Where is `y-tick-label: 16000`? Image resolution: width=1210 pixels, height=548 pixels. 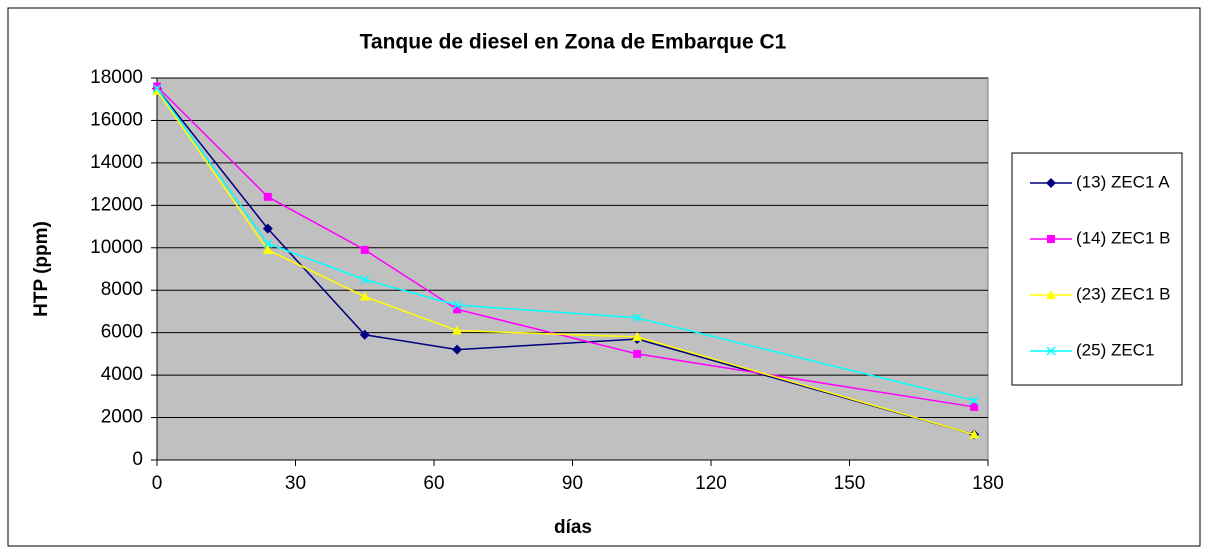
y-tick-label: 16000 is located at coordinates (116, 119).